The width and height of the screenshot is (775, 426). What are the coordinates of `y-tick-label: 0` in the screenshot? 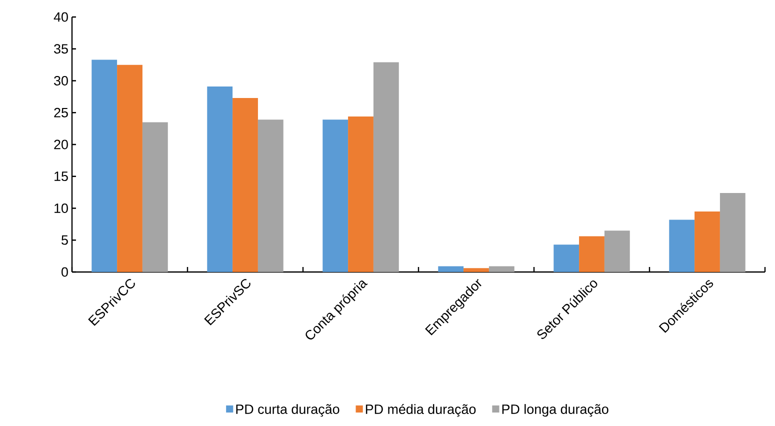 It's located at (65, 272).